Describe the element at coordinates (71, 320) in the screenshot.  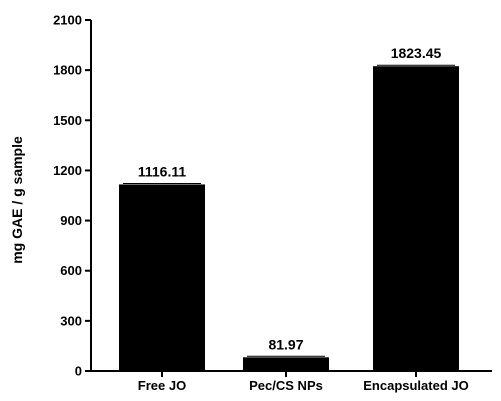
I see `y-tick-label: 300` at that location.